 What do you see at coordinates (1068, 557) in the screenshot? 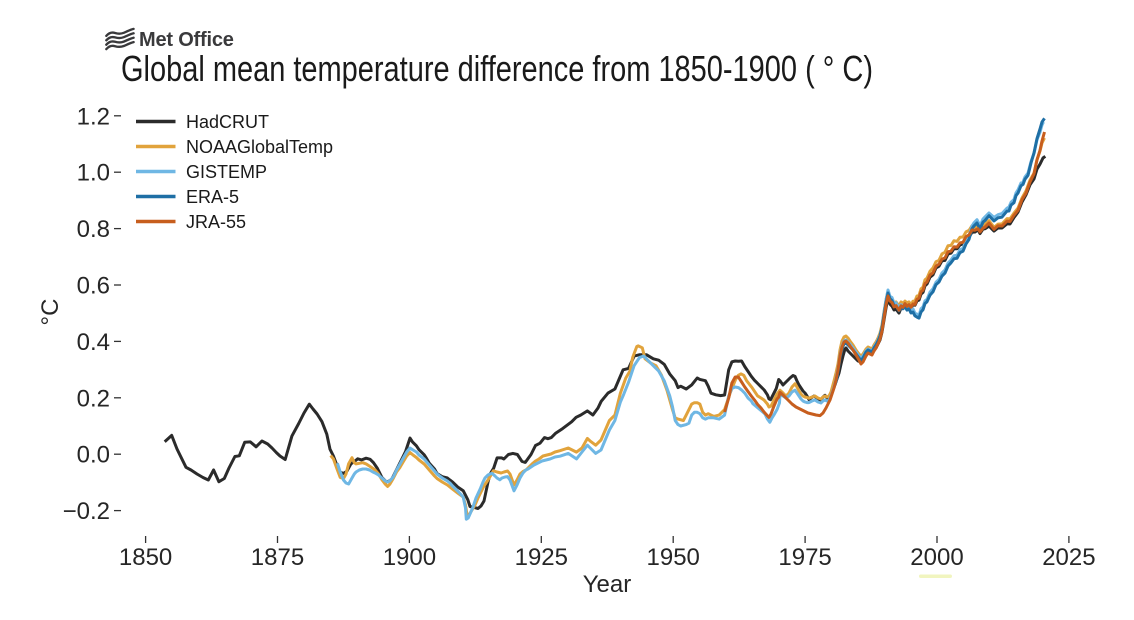
I see `svg-text: 2025` at bounding box center [1068, 557].